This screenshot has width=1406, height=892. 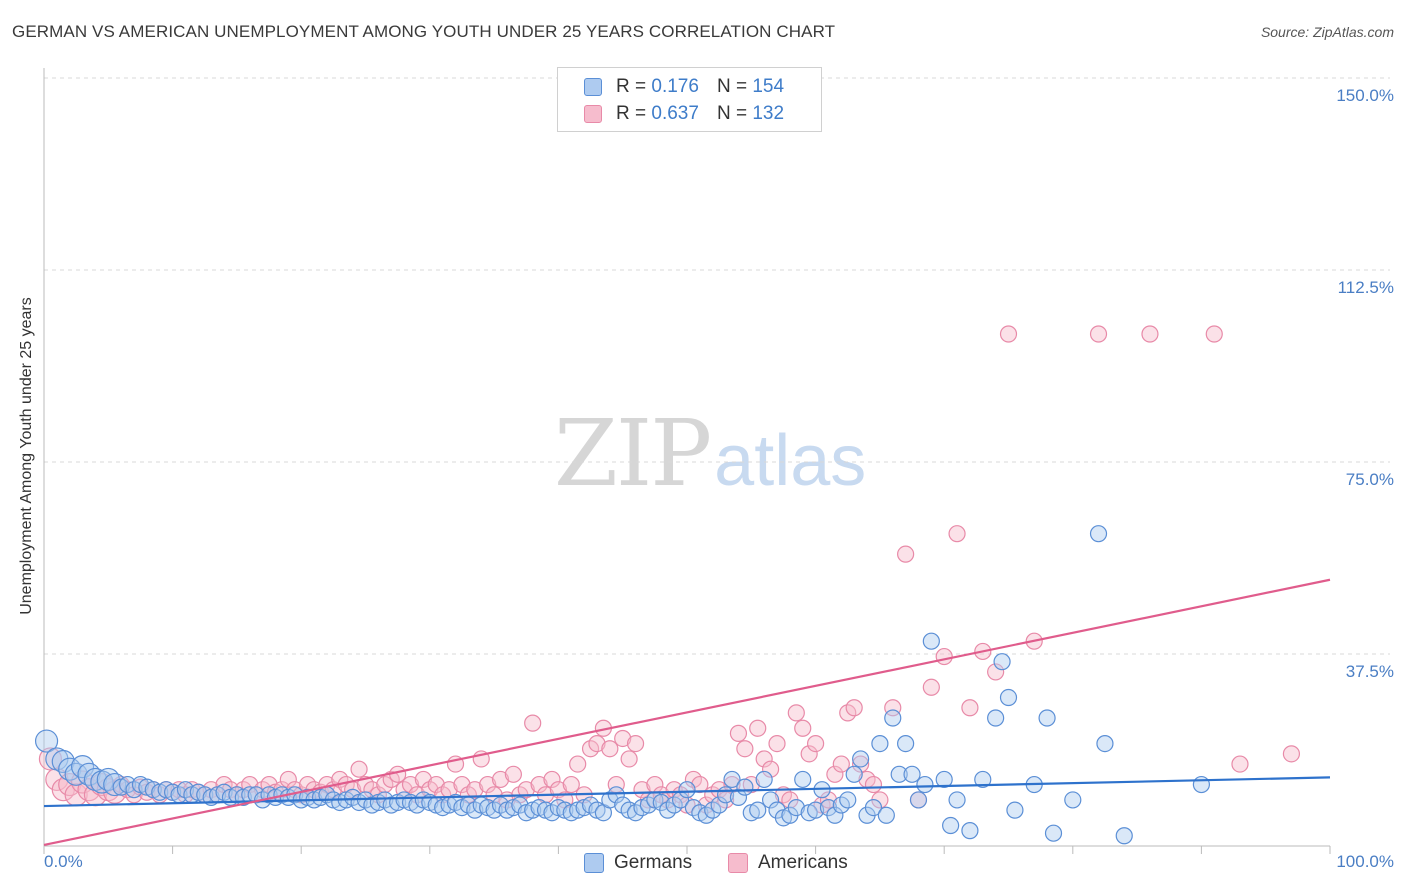 I want to click on bottom-legend-germans: Germans, so click(x=638, y=863).